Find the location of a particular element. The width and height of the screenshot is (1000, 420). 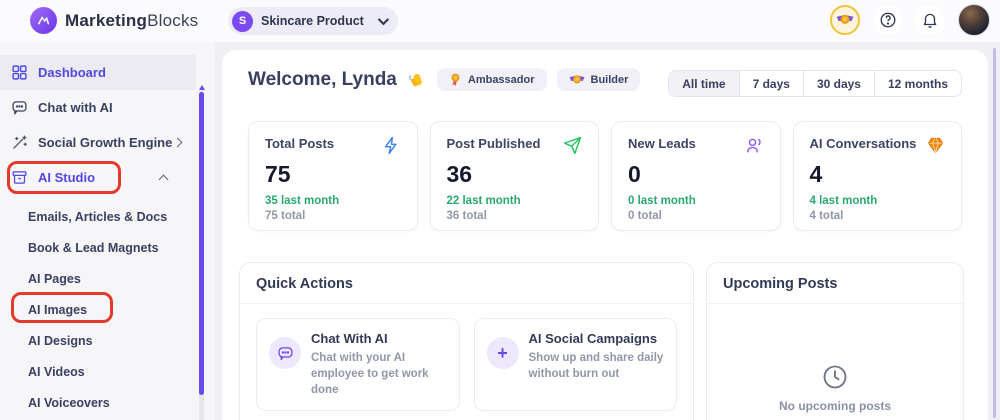

time-range-filter: All time 7 days 30 days 12 months is located at coordinates (815, 83).